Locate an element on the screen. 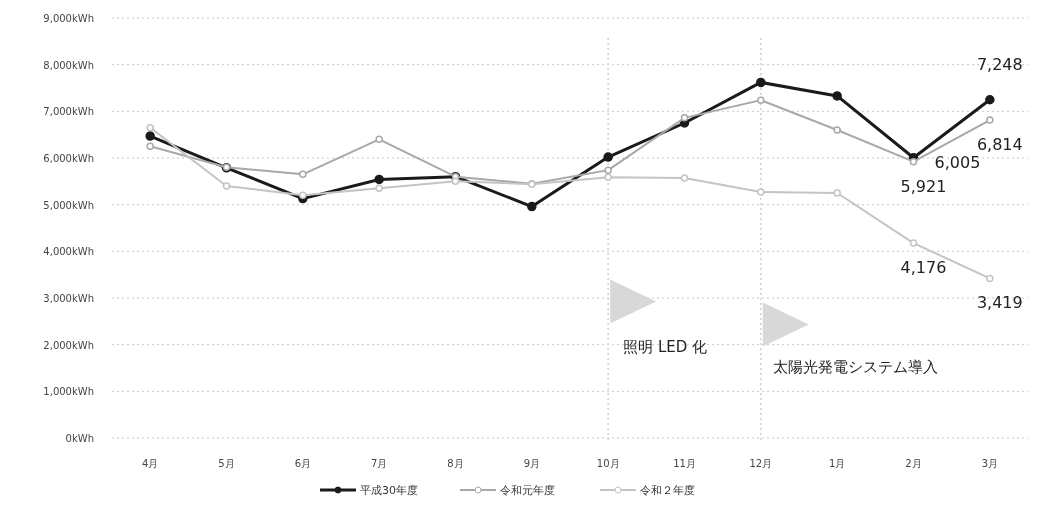 Image resolution: width=1051 pixels, height=505 pixels. x-tick-label: 12月 is located at coordinates (761, 463).